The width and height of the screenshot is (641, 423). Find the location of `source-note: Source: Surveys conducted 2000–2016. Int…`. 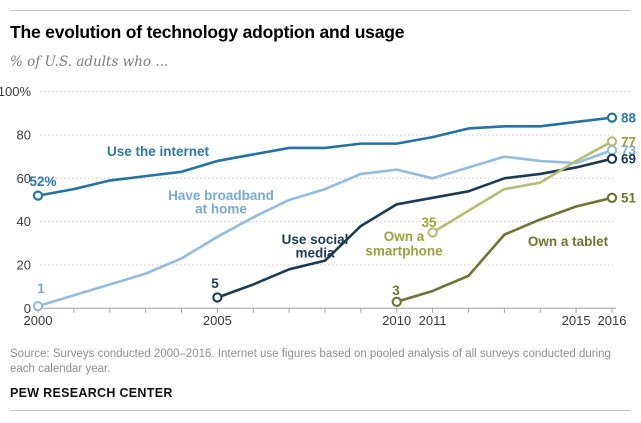

source-note: Source: Surveys conducted 2000–2016. Int… is located at coordinates (310, 361).